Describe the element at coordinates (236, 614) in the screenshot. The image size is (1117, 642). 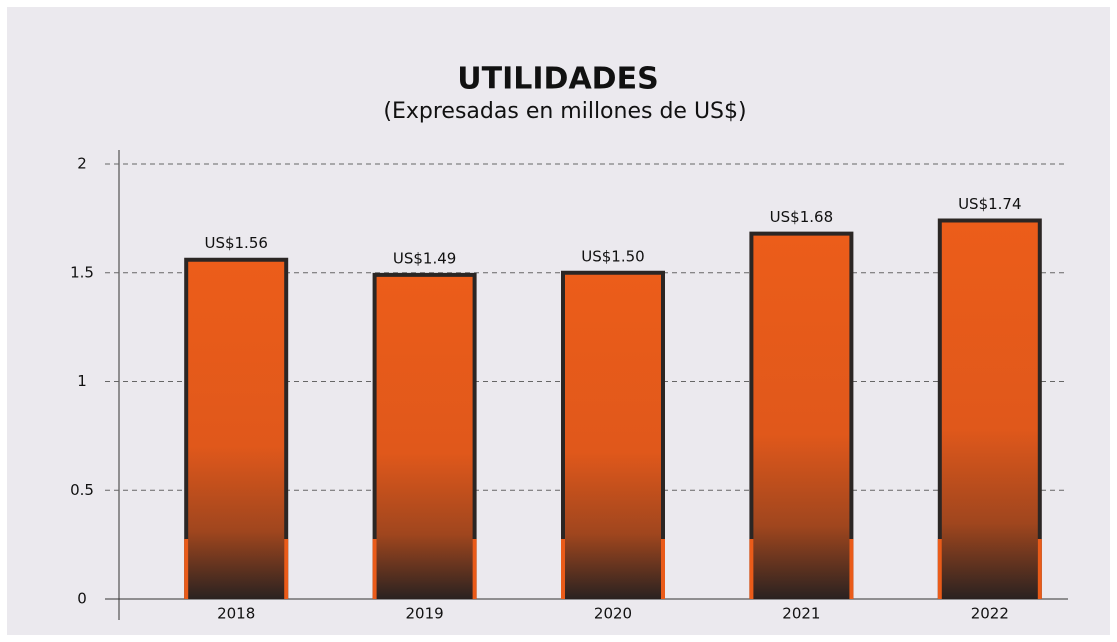
I see `x-tick-label: 2018` at that location.